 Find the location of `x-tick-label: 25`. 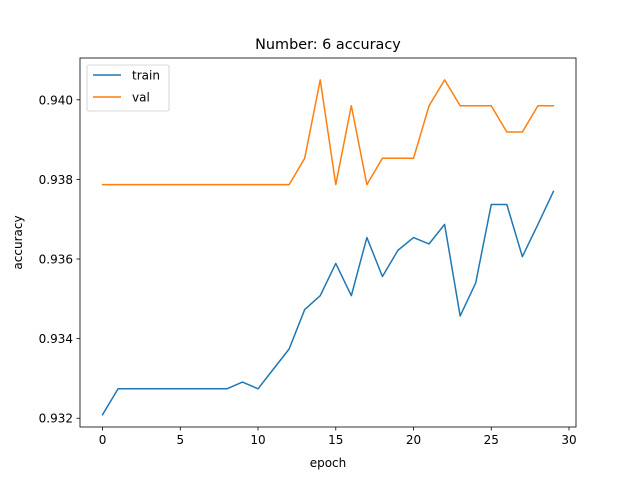

x-tick-label: 25 is located at coordinates (491, 440).